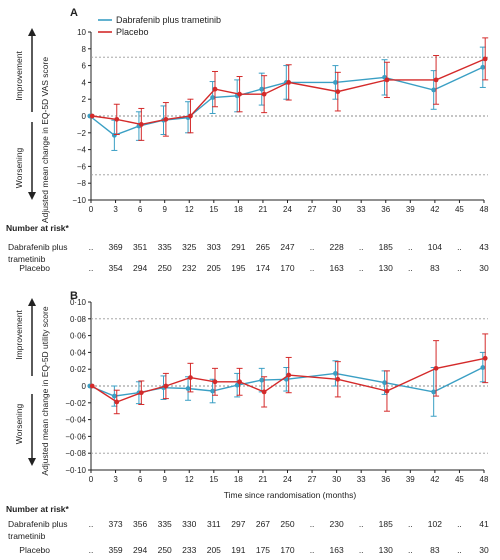 The image size is (500, 560). I want to click on panel-b-label: B, so click(74, 296).